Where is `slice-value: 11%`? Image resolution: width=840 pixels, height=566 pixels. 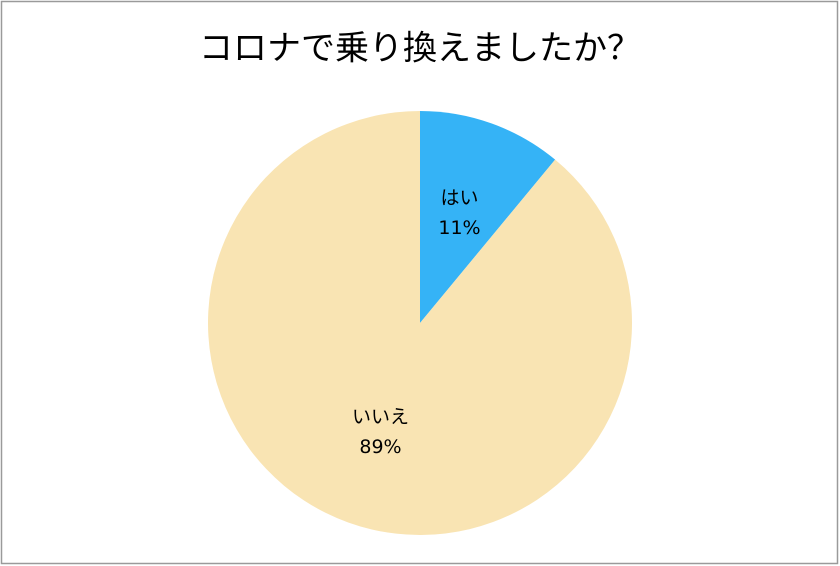
slice-value: 11% is located at coordinates (459, 228).